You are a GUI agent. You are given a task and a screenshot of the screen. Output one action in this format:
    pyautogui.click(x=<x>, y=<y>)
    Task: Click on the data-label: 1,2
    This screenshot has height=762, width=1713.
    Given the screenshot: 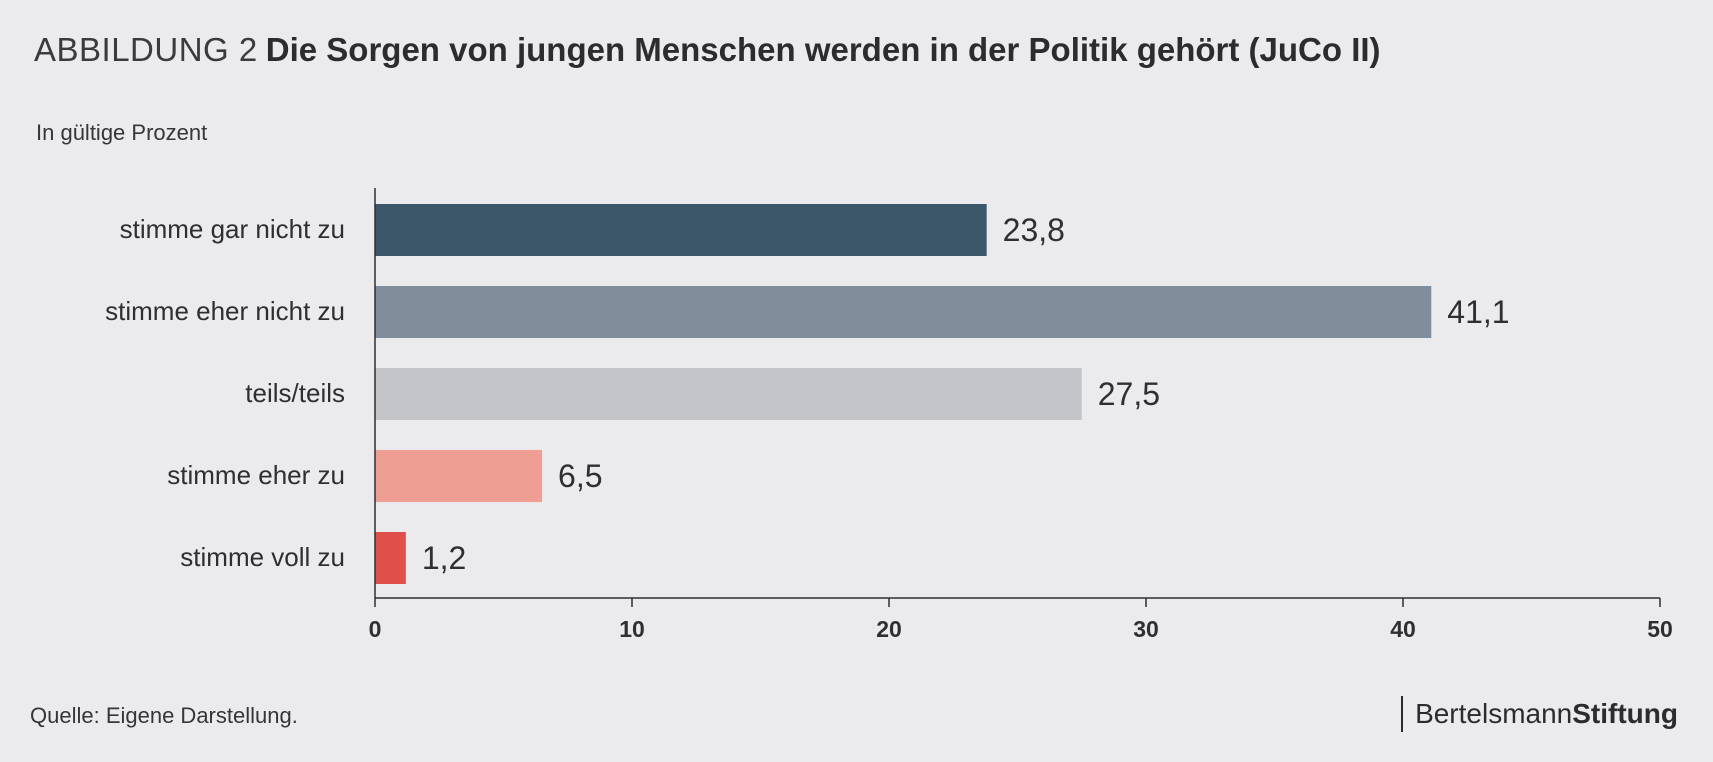 What is the action you would take?
    pyautogui.click(x=444, y=558)
    